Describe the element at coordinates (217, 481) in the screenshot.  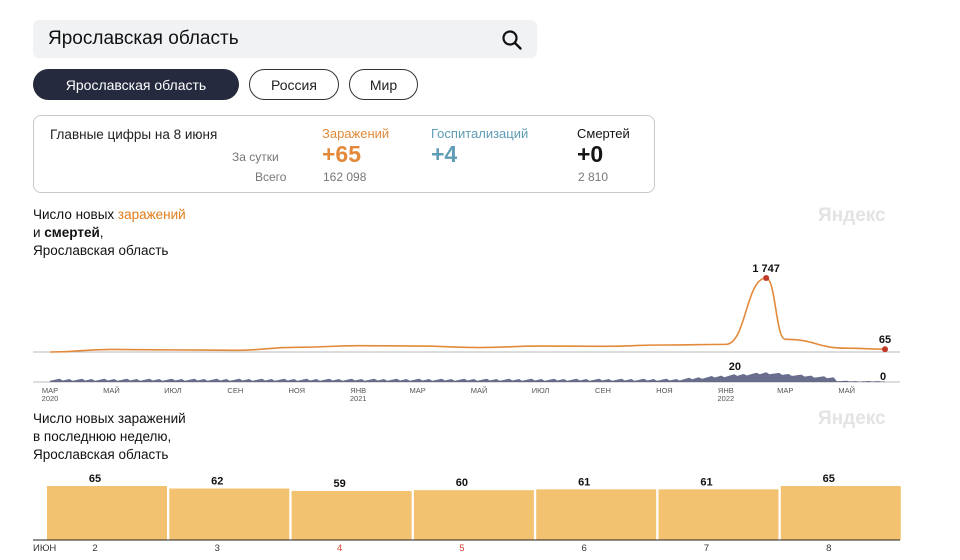
I see `bar-label: 62` at that location.